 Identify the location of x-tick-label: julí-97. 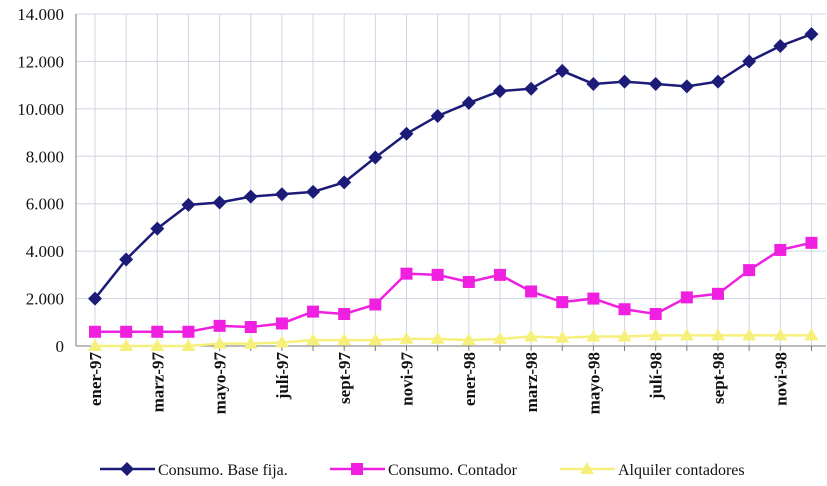
(282, 376).